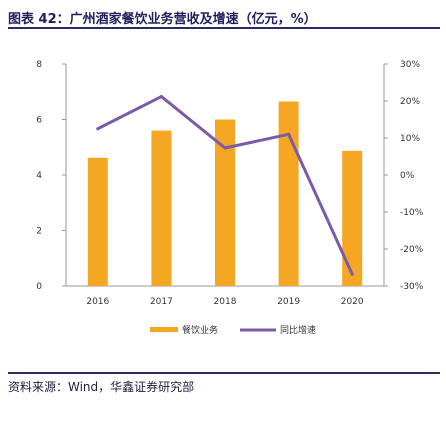  I want to click on x-tick-label: 2018, so click(225, 302).